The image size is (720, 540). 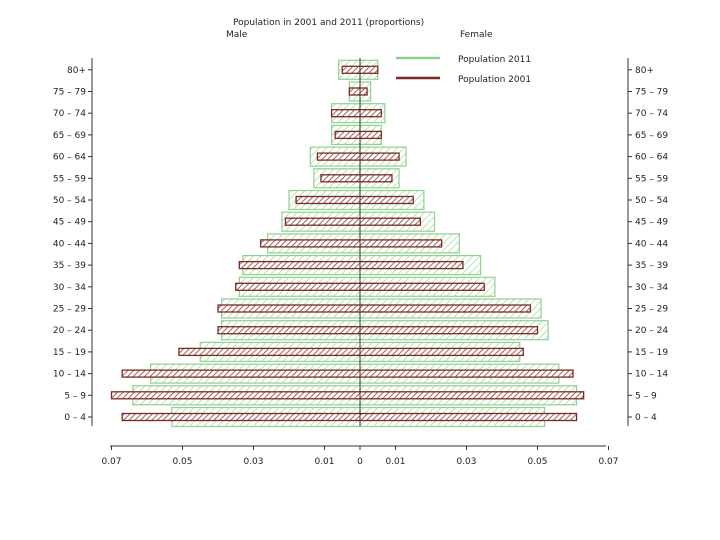 I want to click on left-age-label-6: 30 – 34, so click(x=69, y=288).